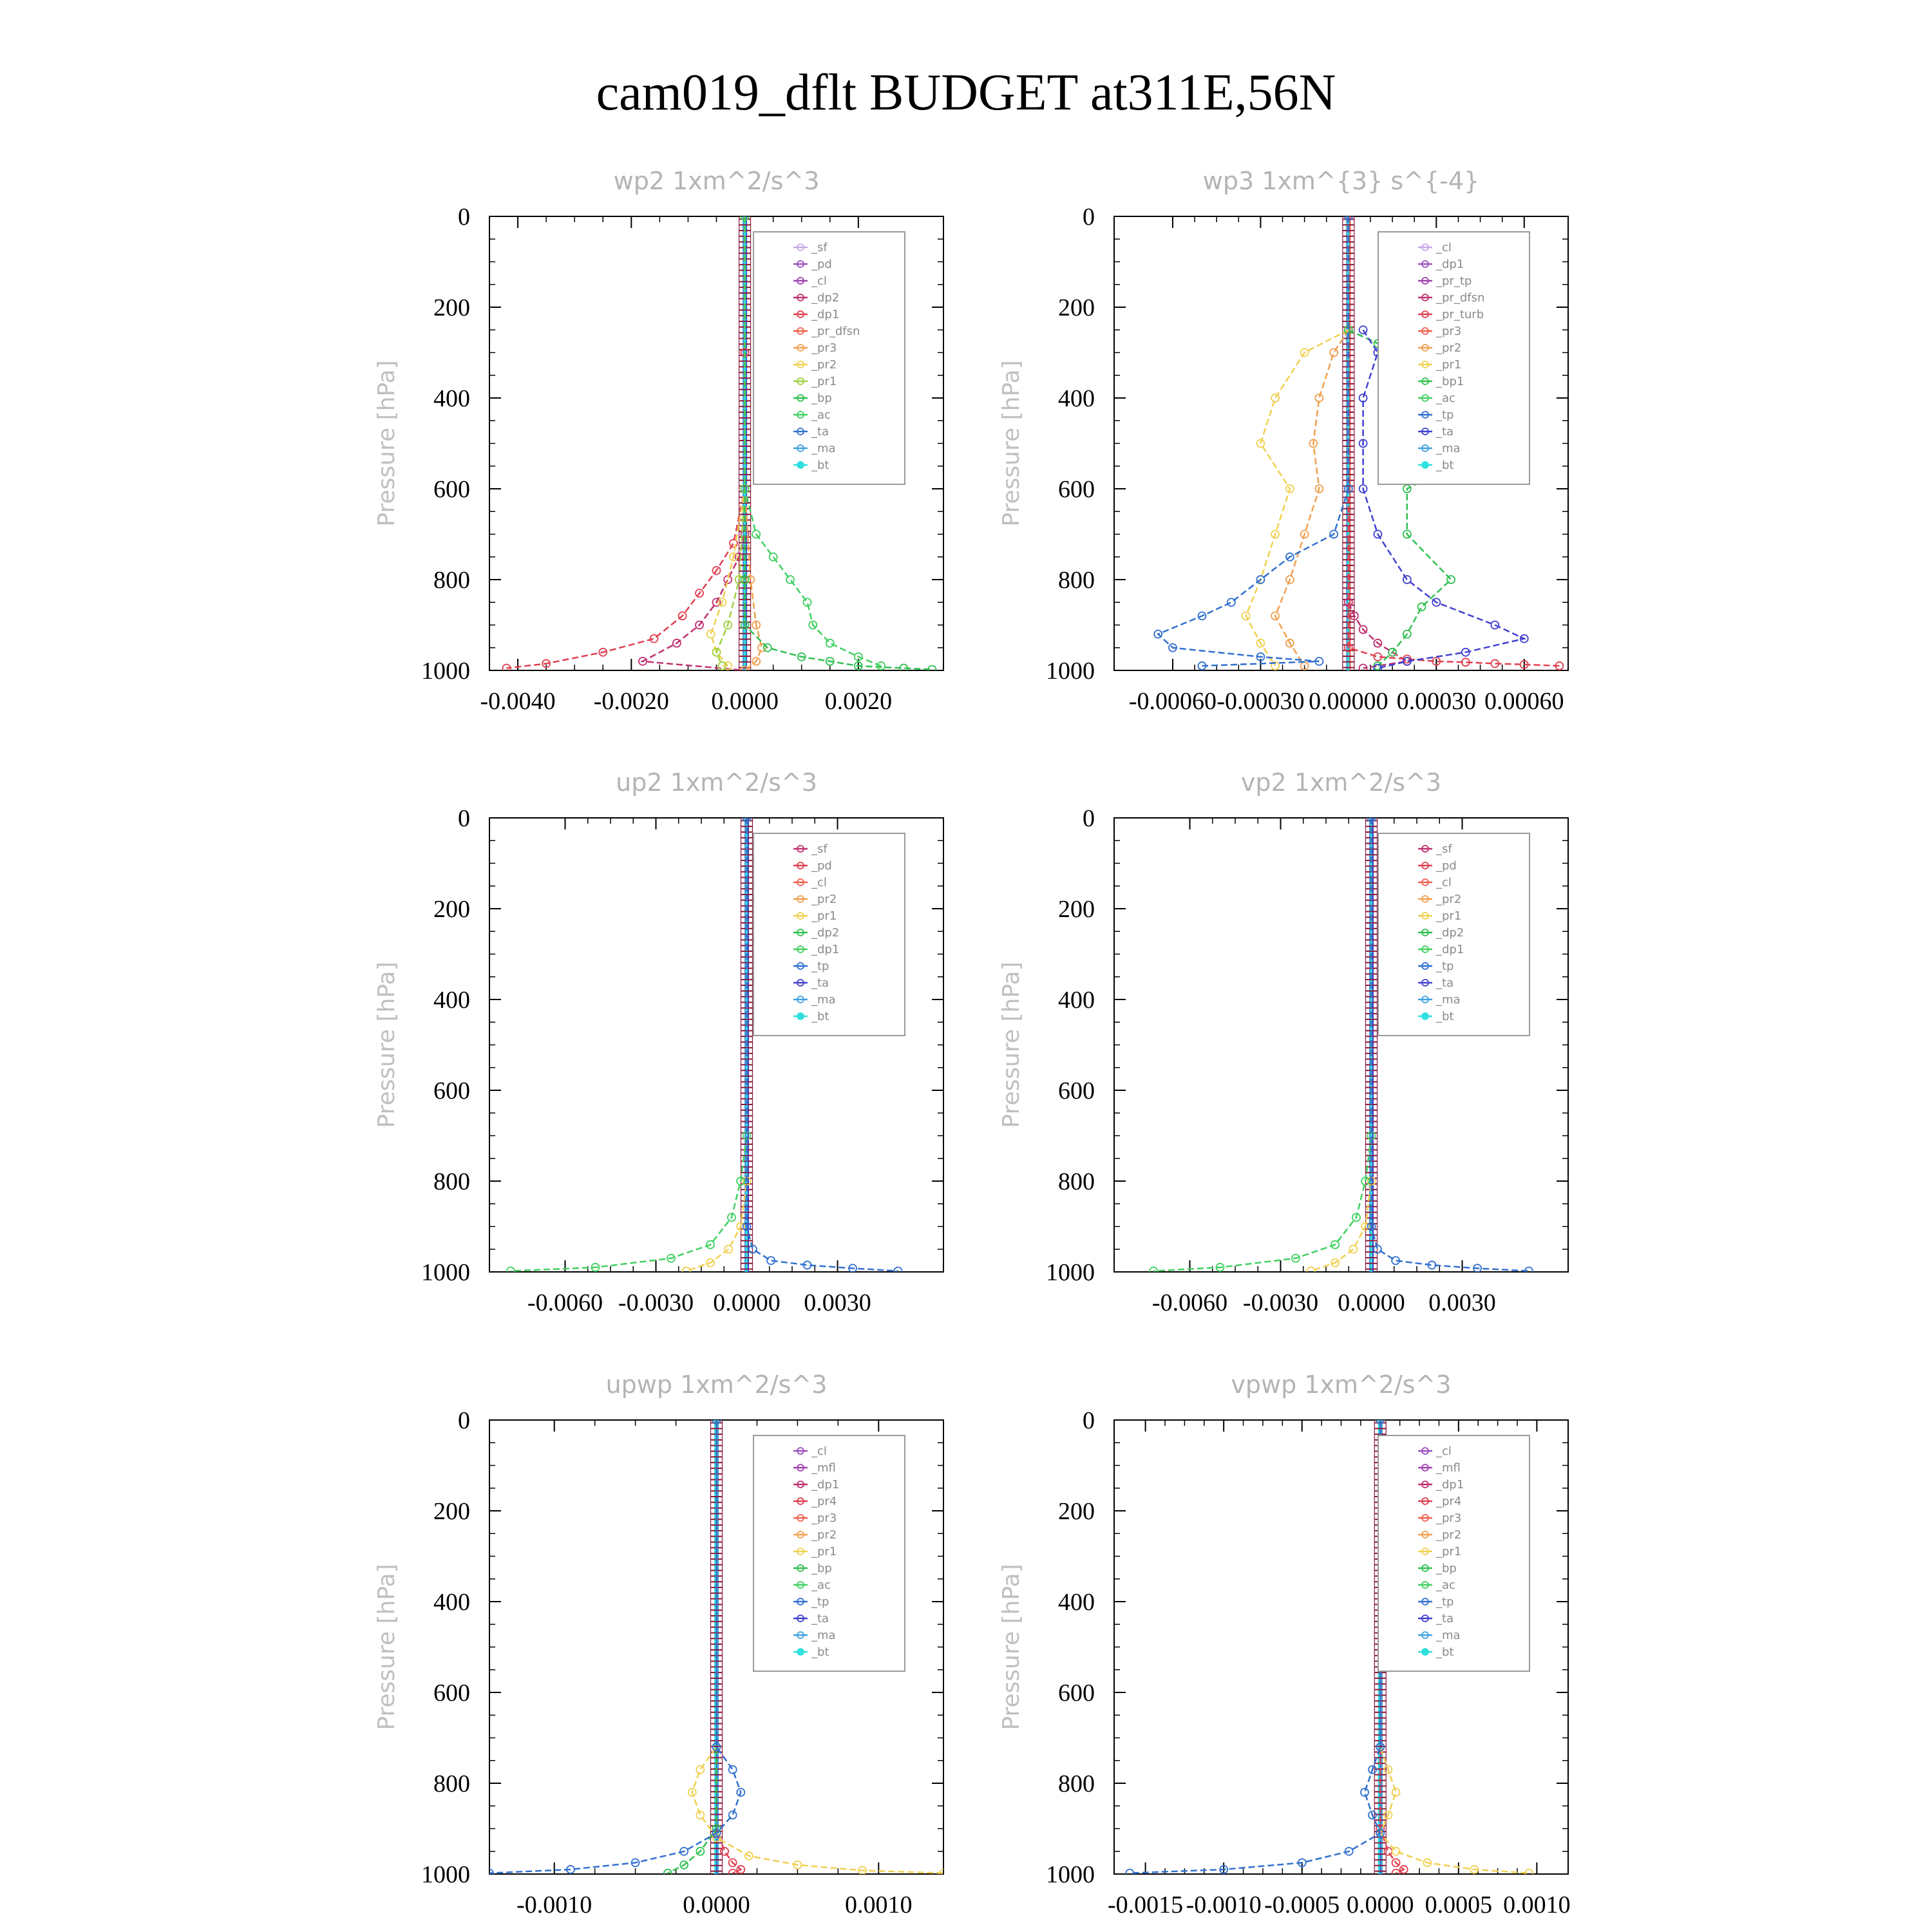 The width and height of the screenshot is (1932, 1932). Describe the element at coordinates (966, 92) in the screenshot. I see `figure-title: cam019_dflt BUDGET at311E,56N` at that location.